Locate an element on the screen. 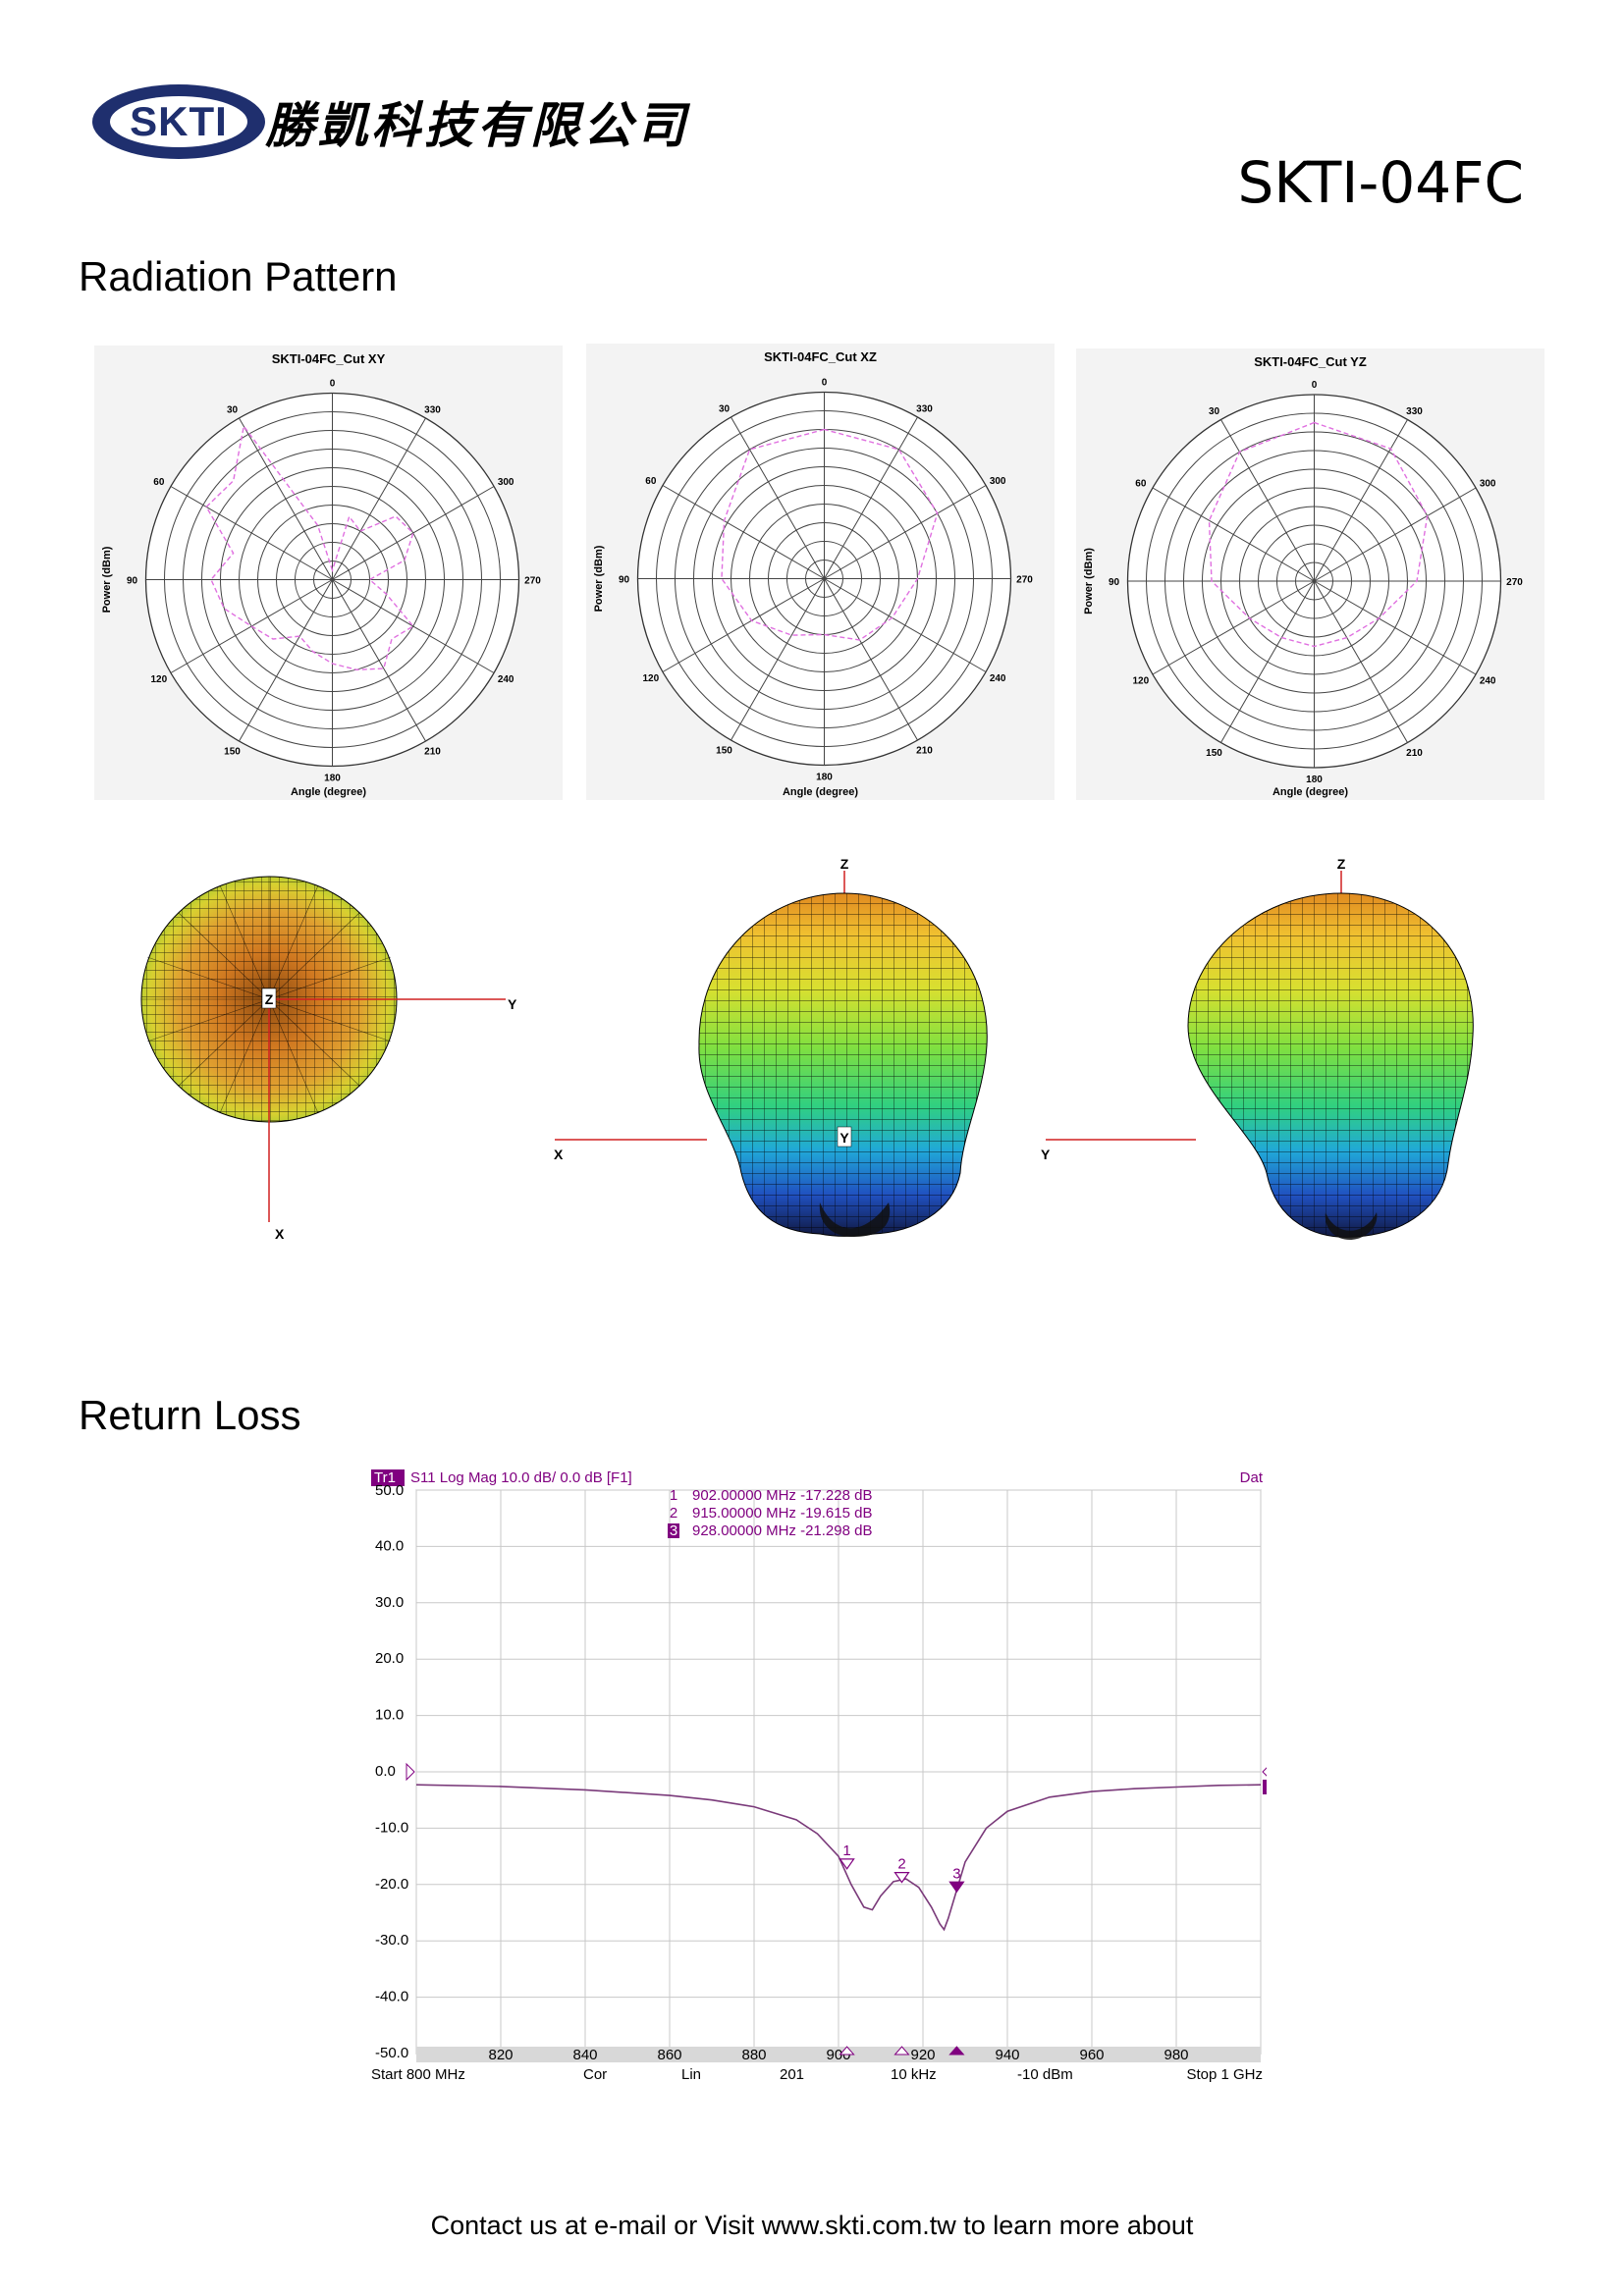  vna-x-tick: 820 is located at coordinates (500, 2055).